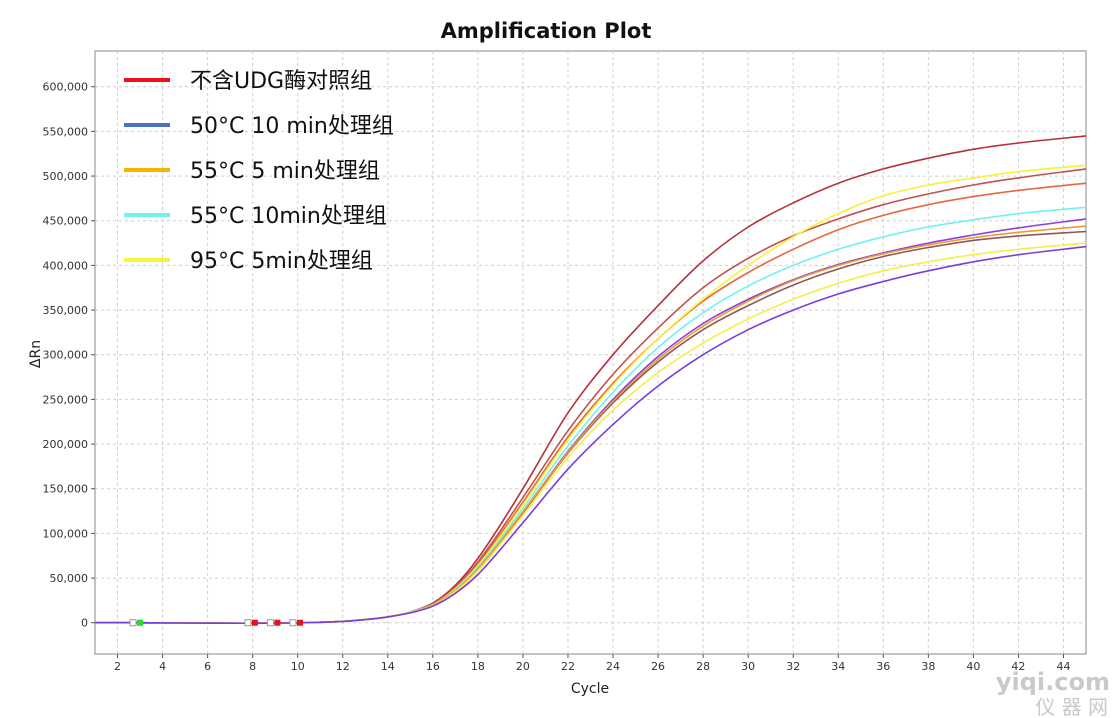 This screenshot has height=718, width=1117. What do you see at coordinates (928, 666) in the screenshot?
I see `x-tick-label: 38` at bounding box center [928, 666].